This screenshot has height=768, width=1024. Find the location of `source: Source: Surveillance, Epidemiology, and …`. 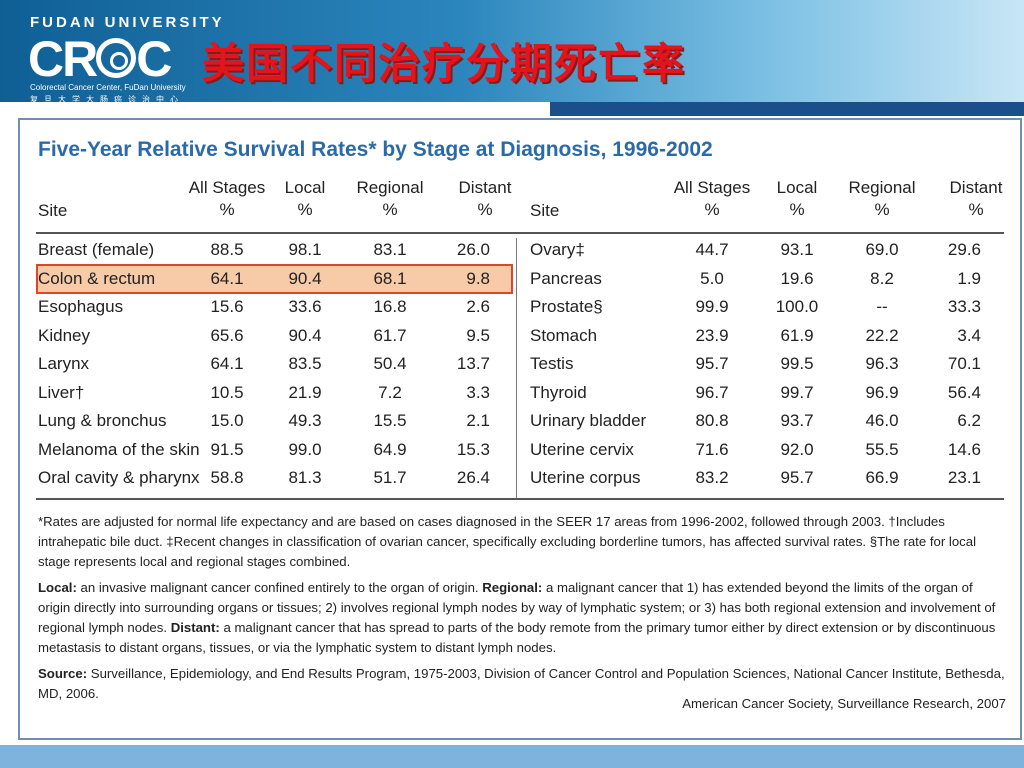

source: Source: Surveillance, Epidemiology, and … is located at coordinates (523, 684).